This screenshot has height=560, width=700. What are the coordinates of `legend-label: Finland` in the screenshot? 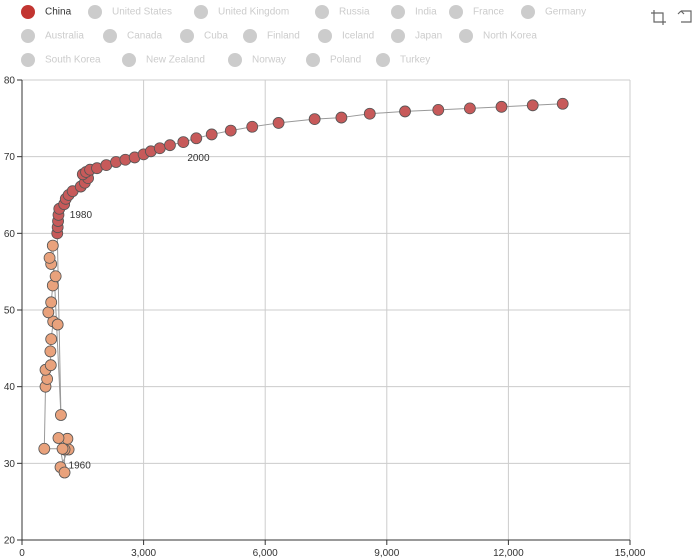 It's located at (283, 36).